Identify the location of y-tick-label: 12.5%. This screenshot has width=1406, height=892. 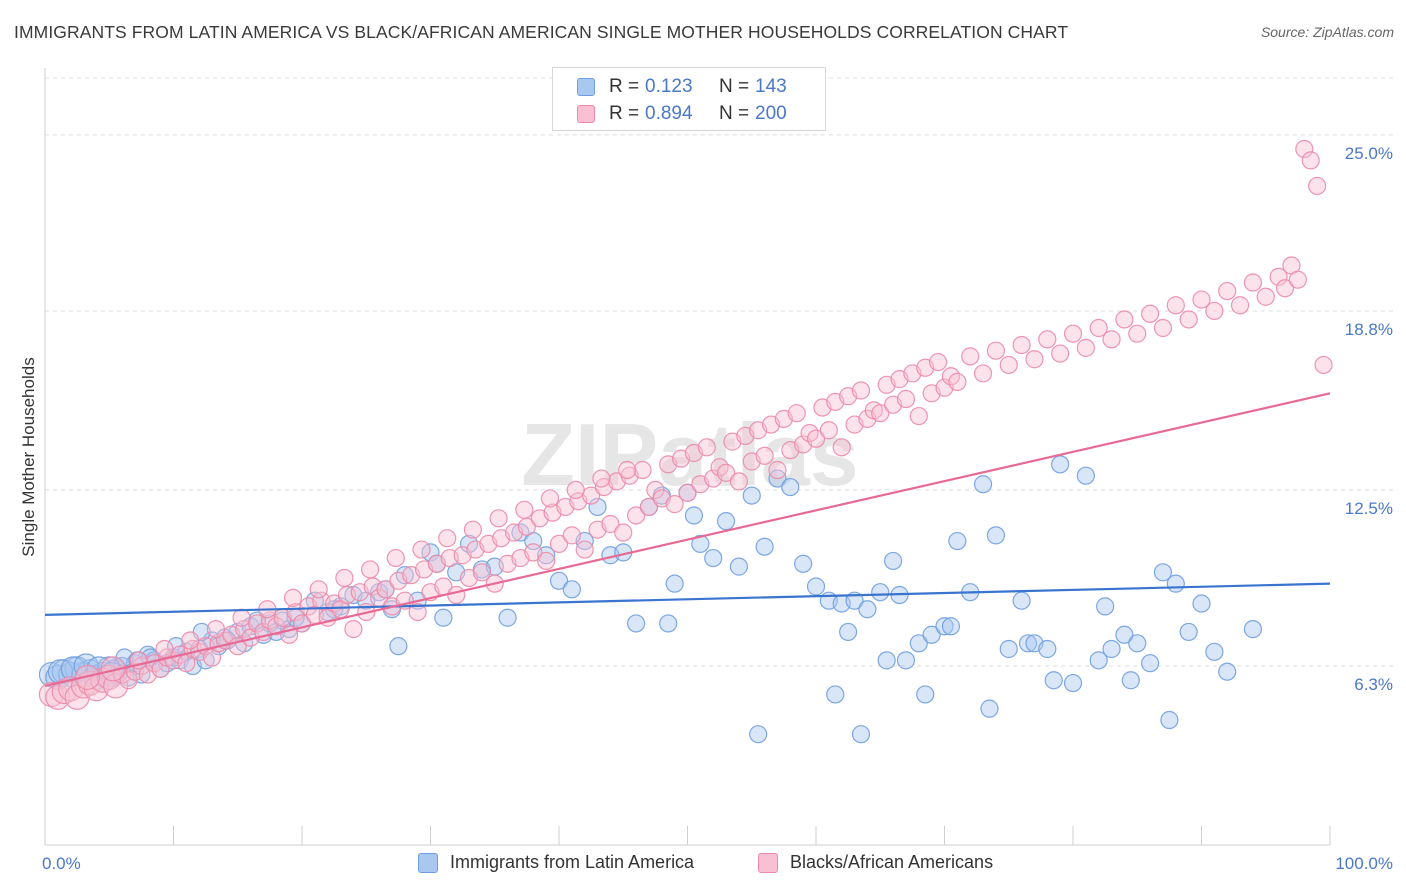
(1369, 508).